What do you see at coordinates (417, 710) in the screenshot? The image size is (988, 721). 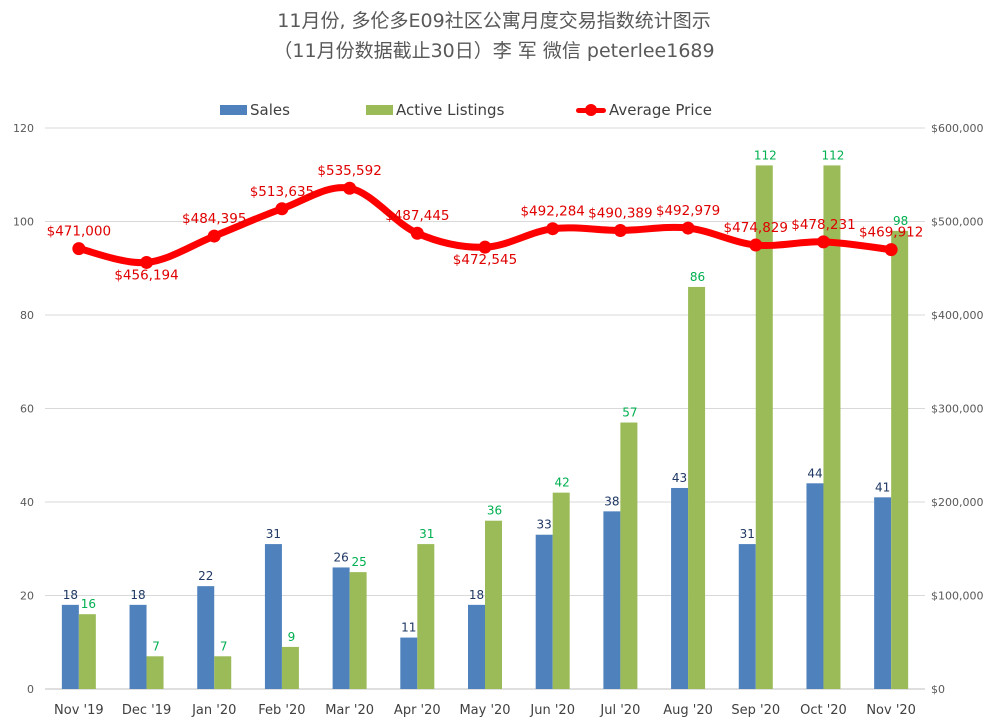 I see `x-tick-label: Apr '20` at bounding box center [417, 710].